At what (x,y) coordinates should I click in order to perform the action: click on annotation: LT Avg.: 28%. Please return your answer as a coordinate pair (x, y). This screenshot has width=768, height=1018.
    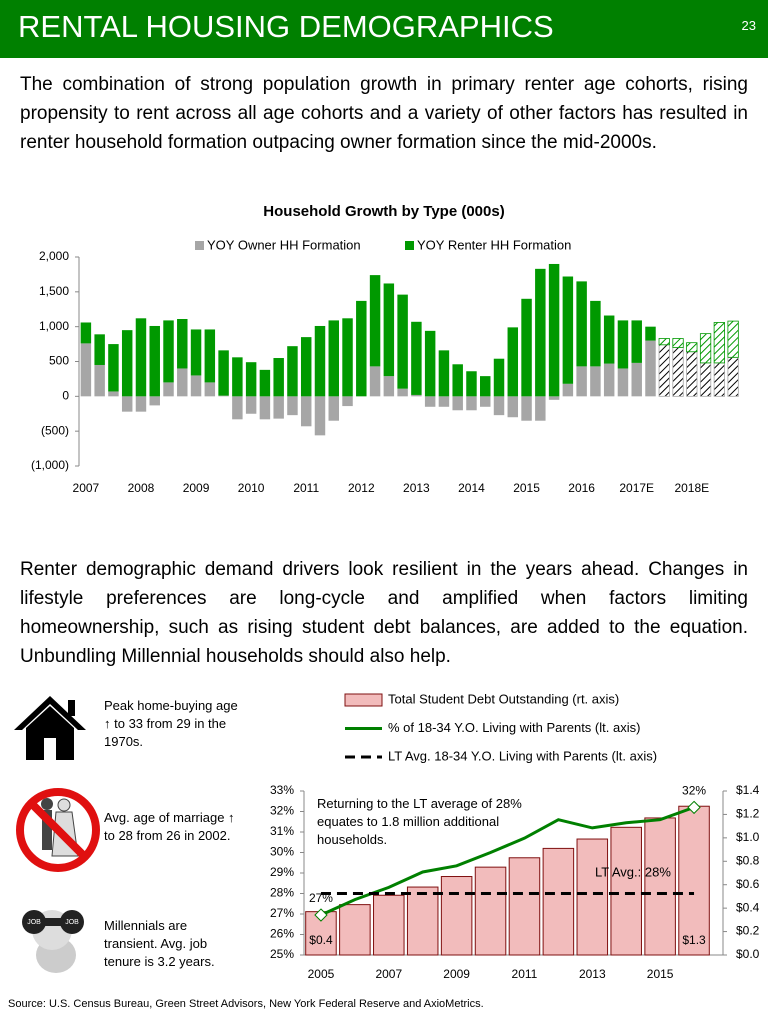
    Looking at the image, I should click on (633, 871).